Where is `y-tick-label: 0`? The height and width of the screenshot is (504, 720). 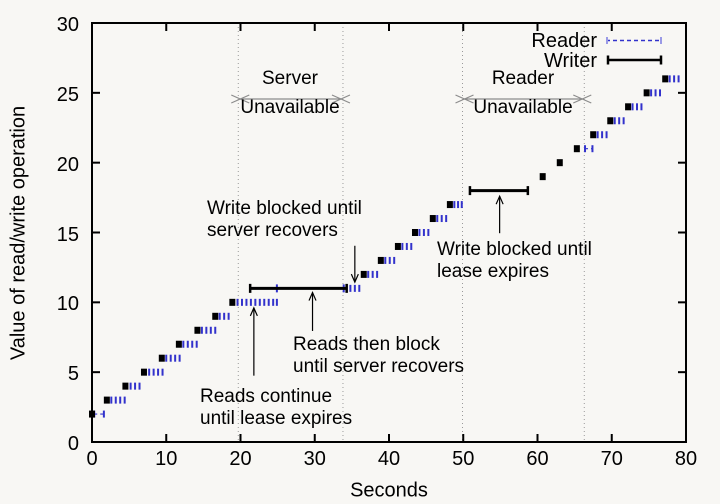
y-tick-label: 0 is located at coordinates (73, 444).